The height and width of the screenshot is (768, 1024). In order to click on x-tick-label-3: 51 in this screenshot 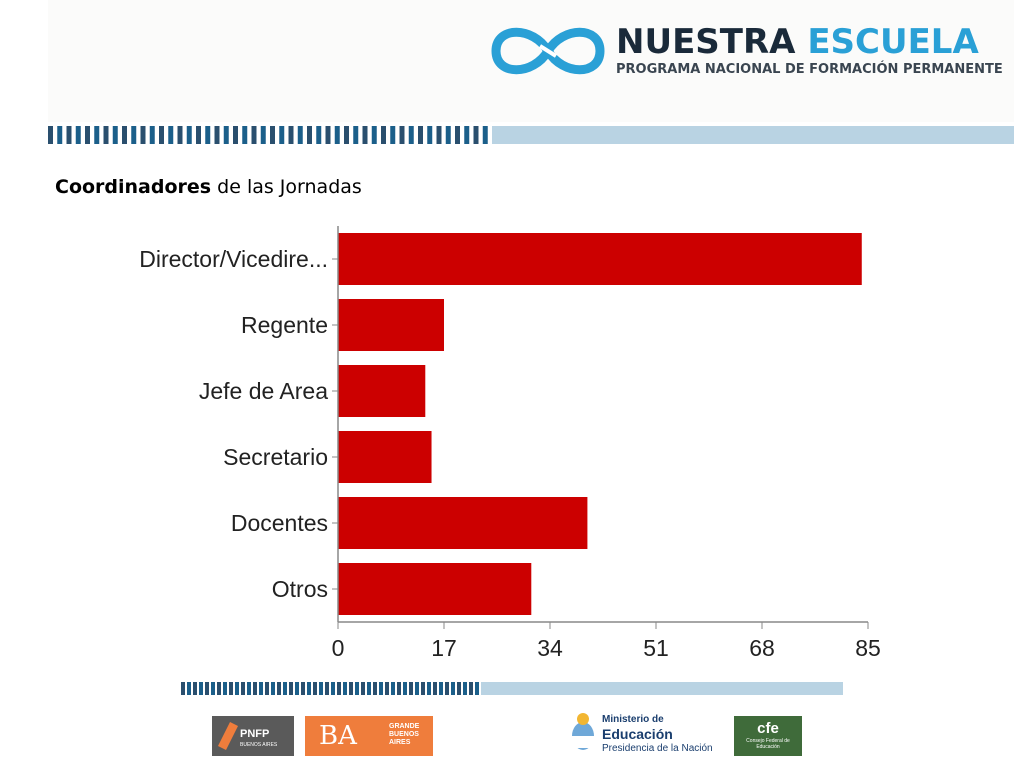, I will do `click(656, 648)`.